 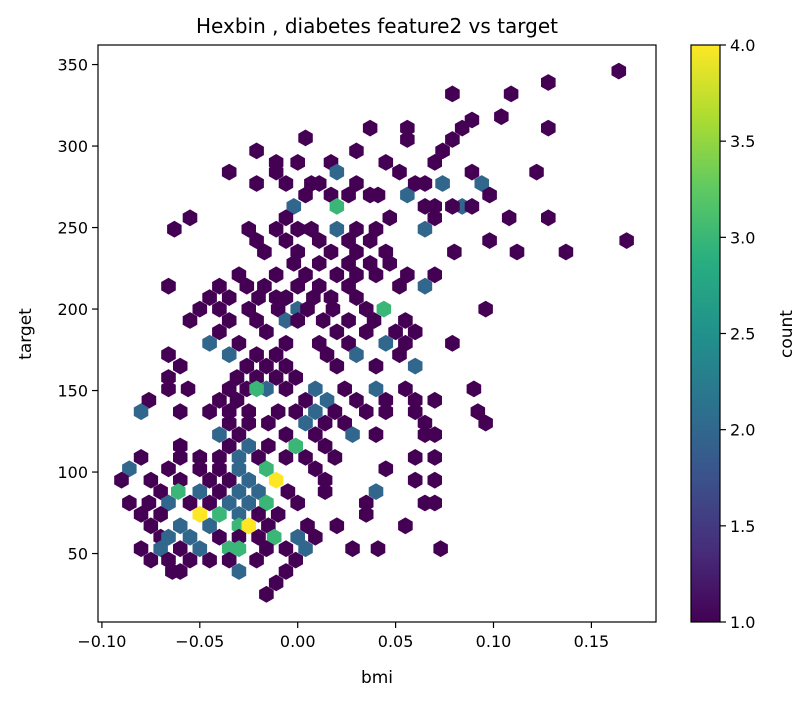 I want to click on y-tick-label: 300, so click(x=72, y=146).